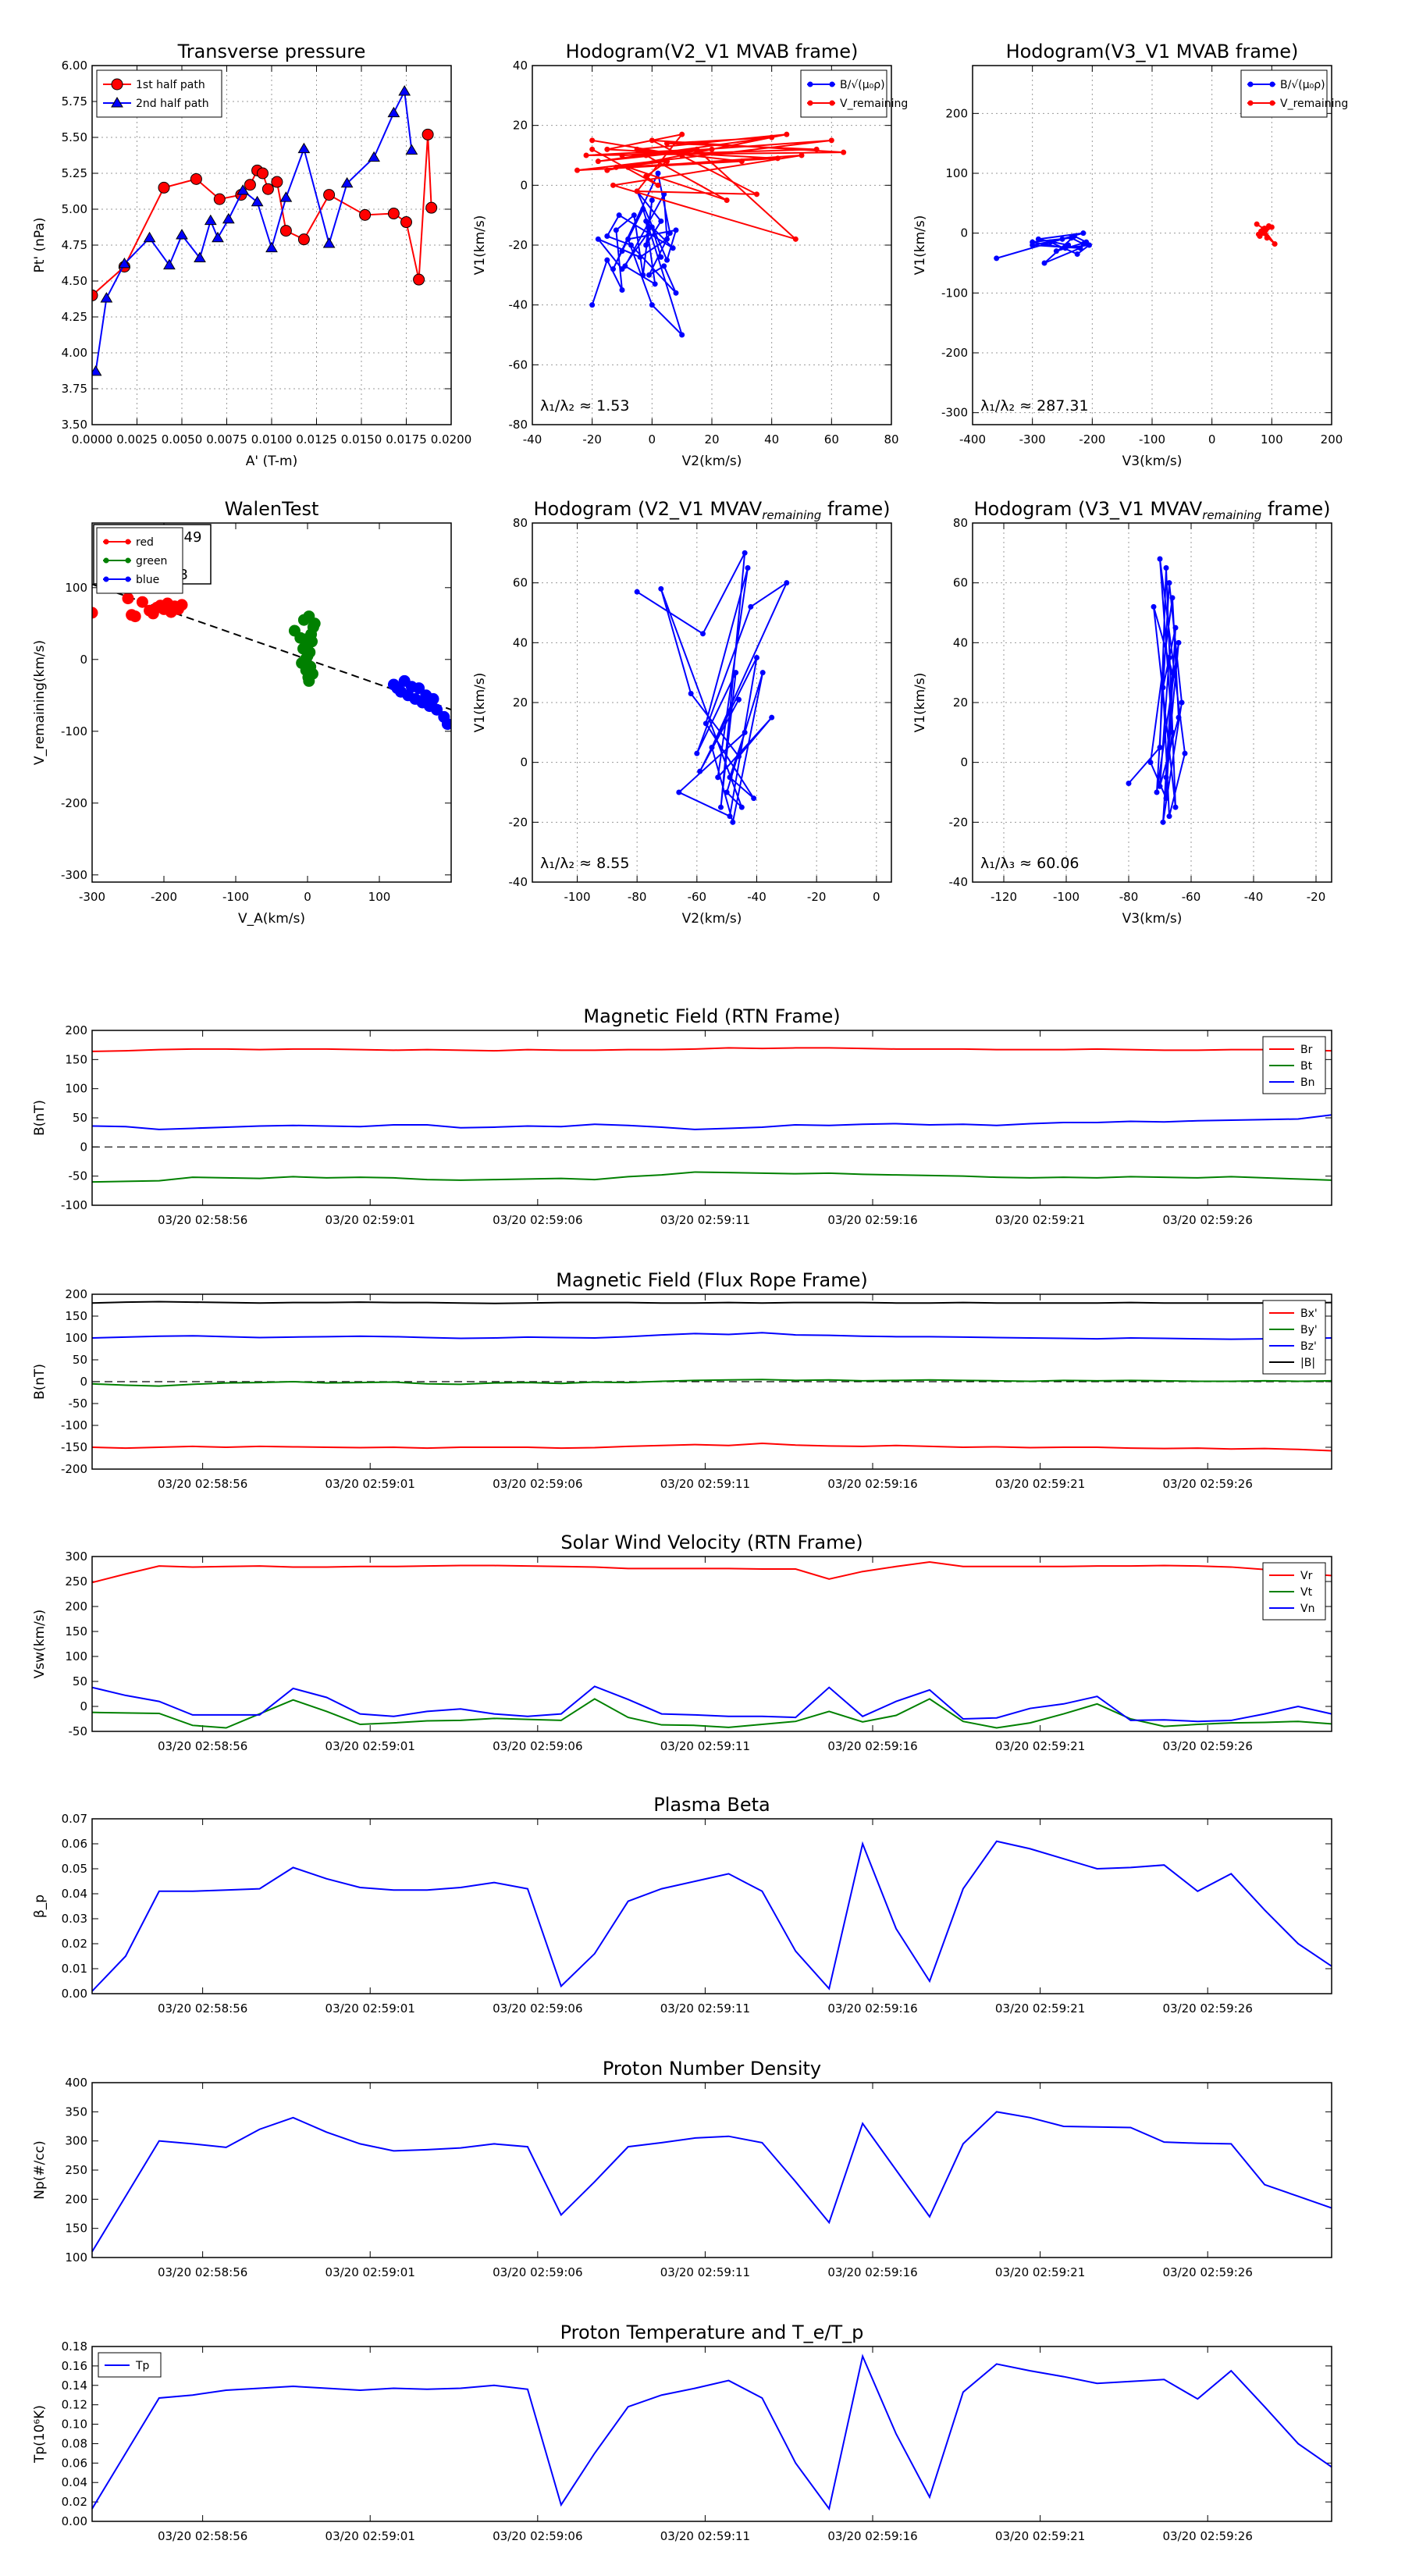  I want to click on x-axis-label: V3(km/s), so click(1152, 919).